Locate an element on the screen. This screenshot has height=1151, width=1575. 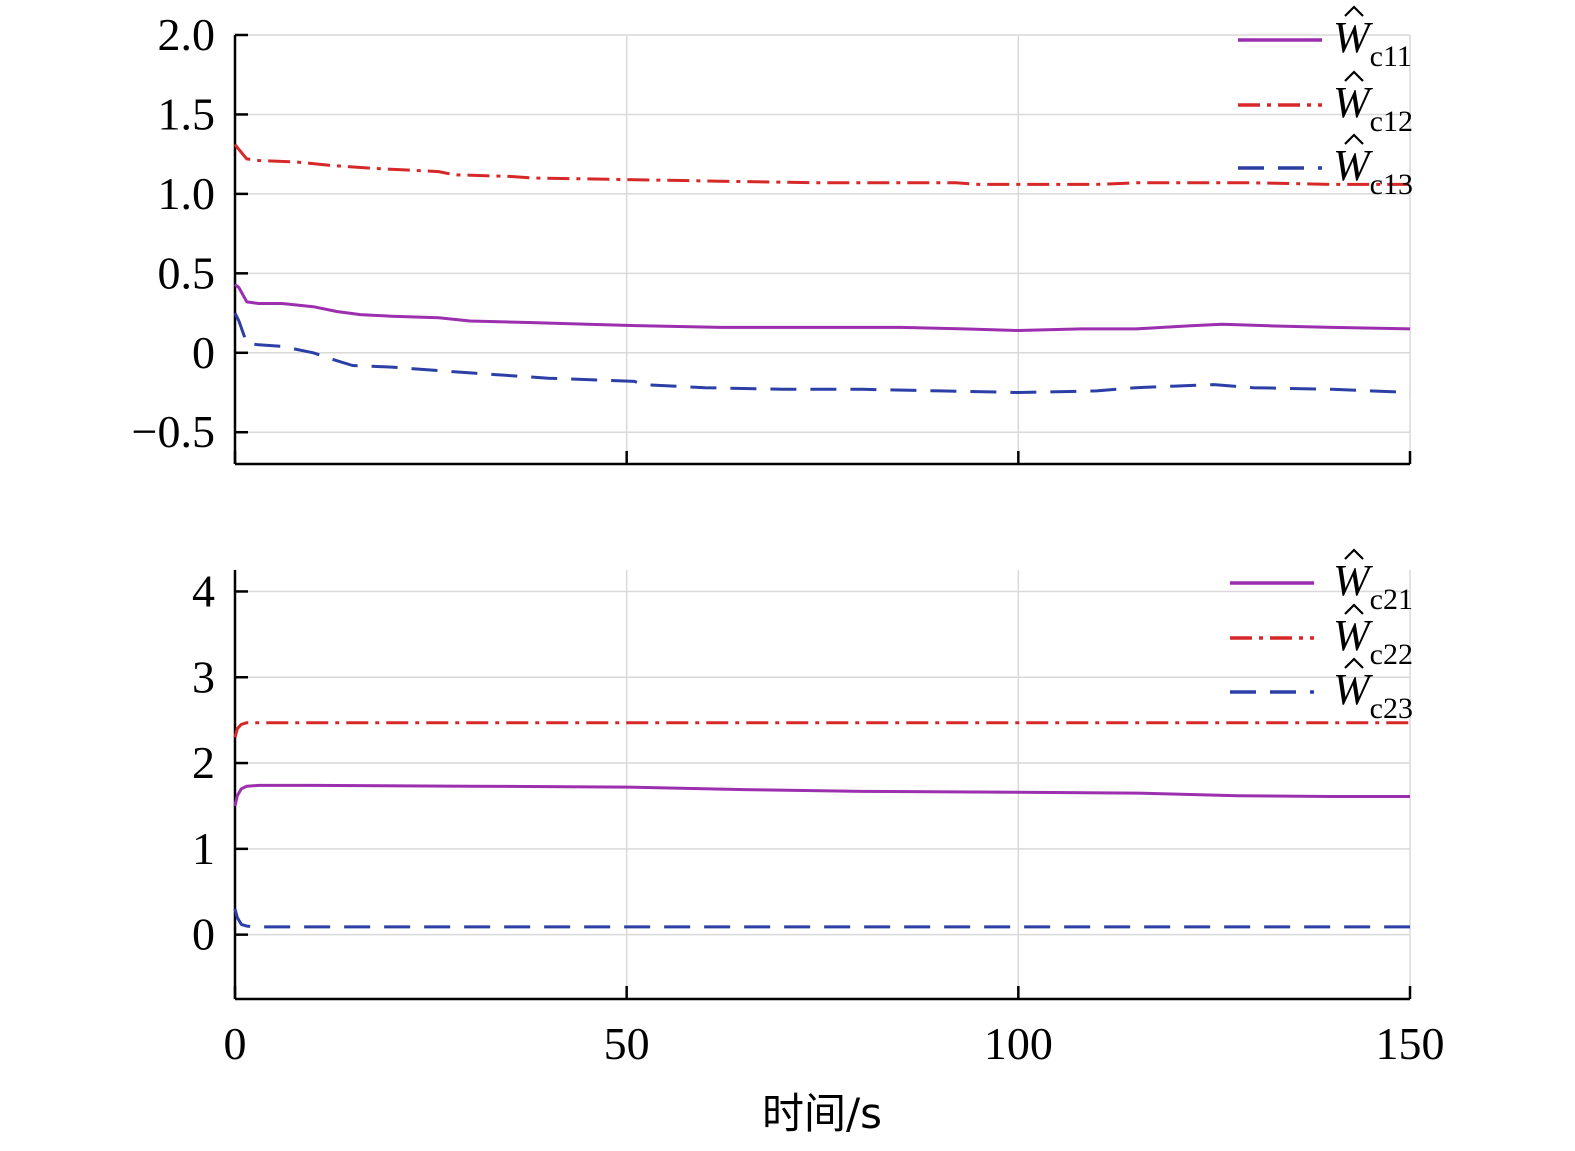
y-tick-label: 2 is located at coordinates (203, 762).